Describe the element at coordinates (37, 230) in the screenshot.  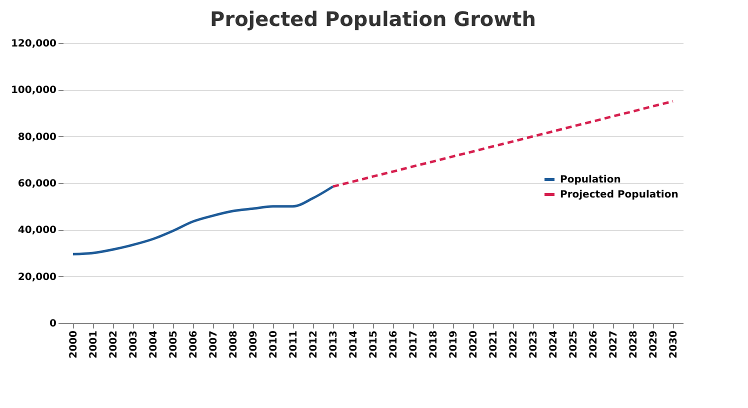
I see `y-tick-label: 40,000` at that location.